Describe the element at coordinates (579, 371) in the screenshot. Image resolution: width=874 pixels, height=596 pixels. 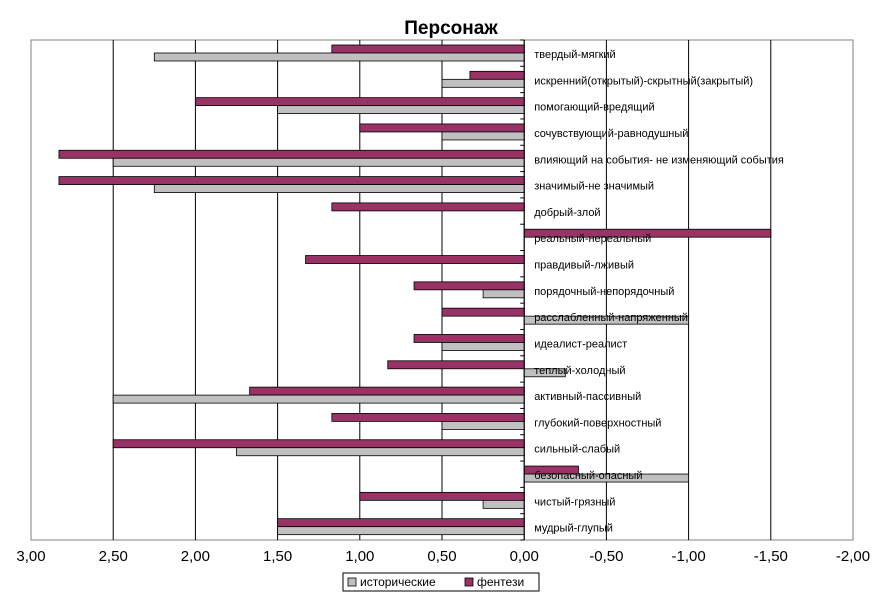
I see `category-label: теплый-холодный` at that location.